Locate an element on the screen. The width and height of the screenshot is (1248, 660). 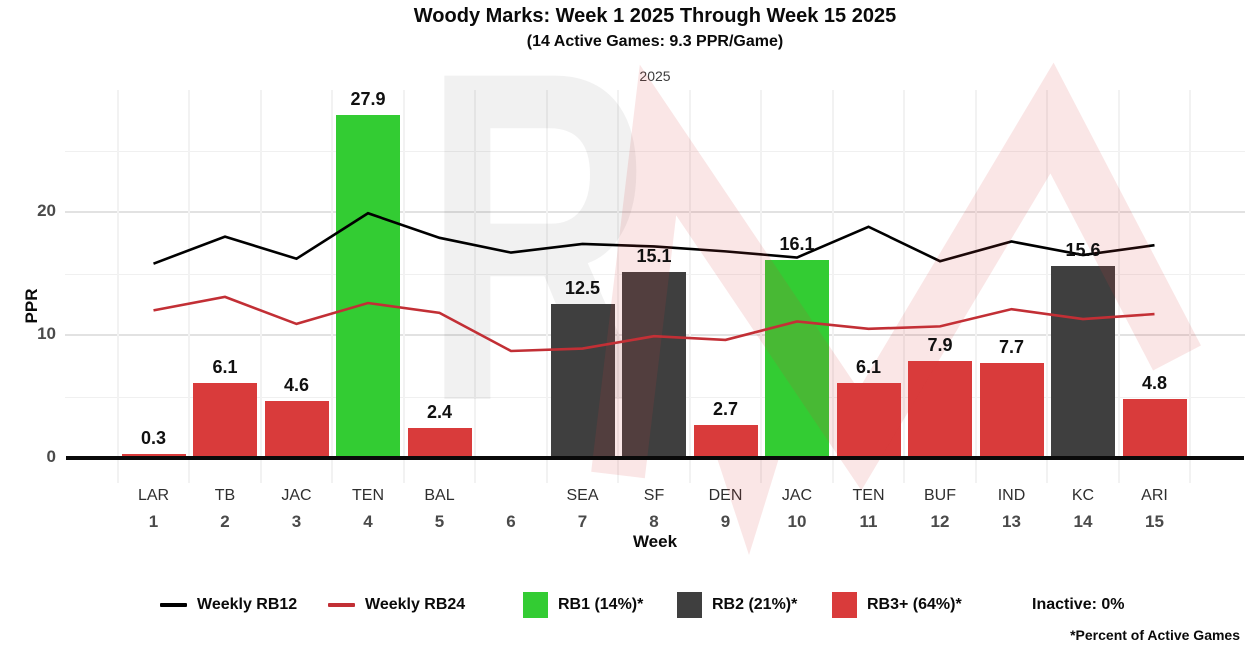
legend-label-rb24: Weekly RB24 is located at coordinates (415, 604).